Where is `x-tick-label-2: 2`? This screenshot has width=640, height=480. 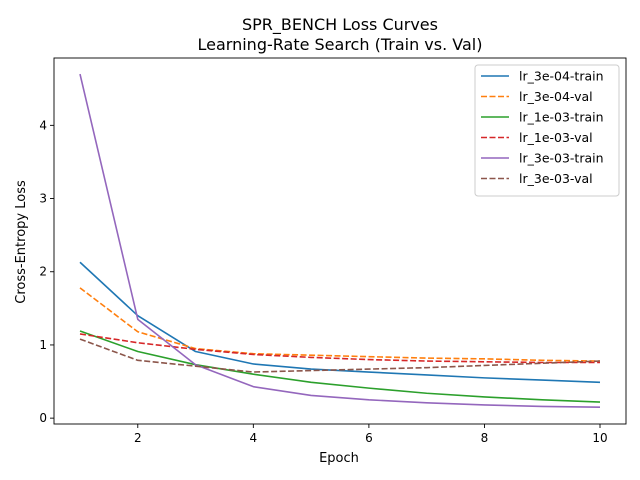 x-tick-label-2: 2 is located at coordinates (138, 438).